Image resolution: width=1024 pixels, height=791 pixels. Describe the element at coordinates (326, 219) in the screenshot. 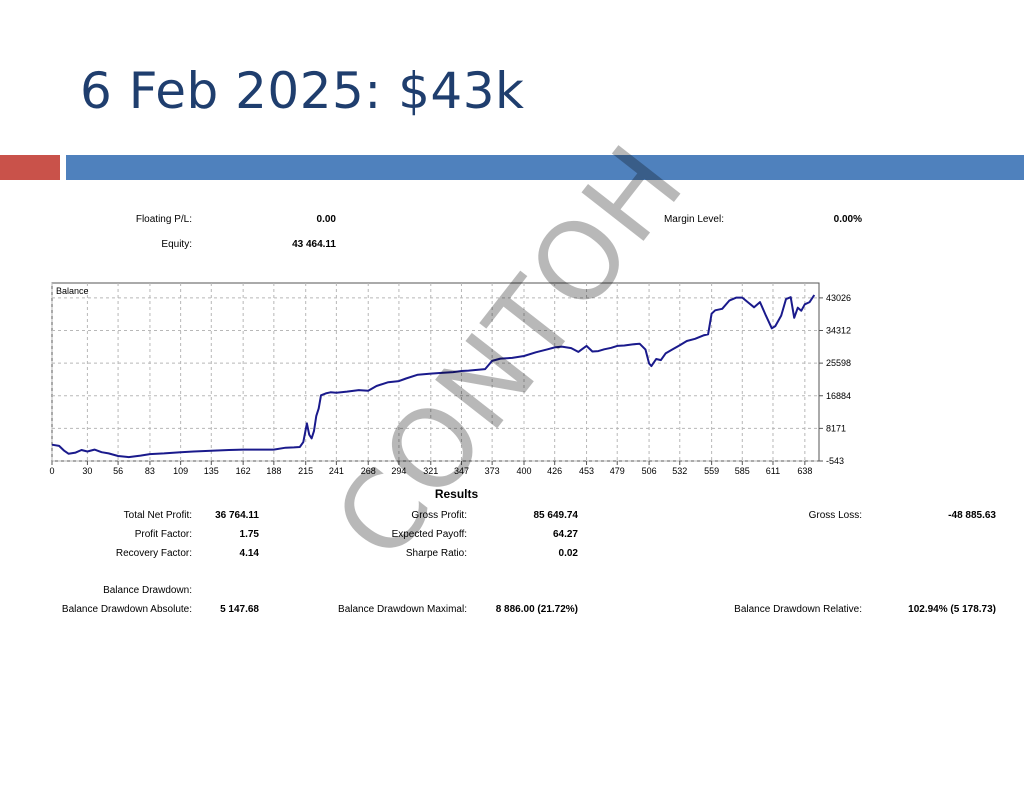

I see `floating-pl-value: 0.00` at that location.